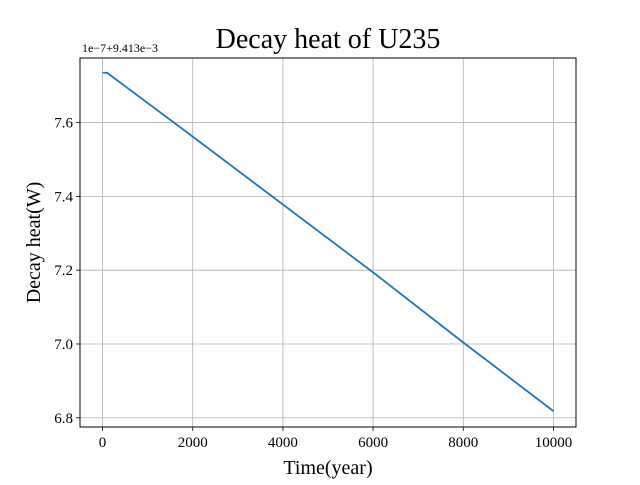  What do you see at coordinates (103, 443) in the screenshot?
I see `x-tick-label: 0` at bounding box center [103, 443].